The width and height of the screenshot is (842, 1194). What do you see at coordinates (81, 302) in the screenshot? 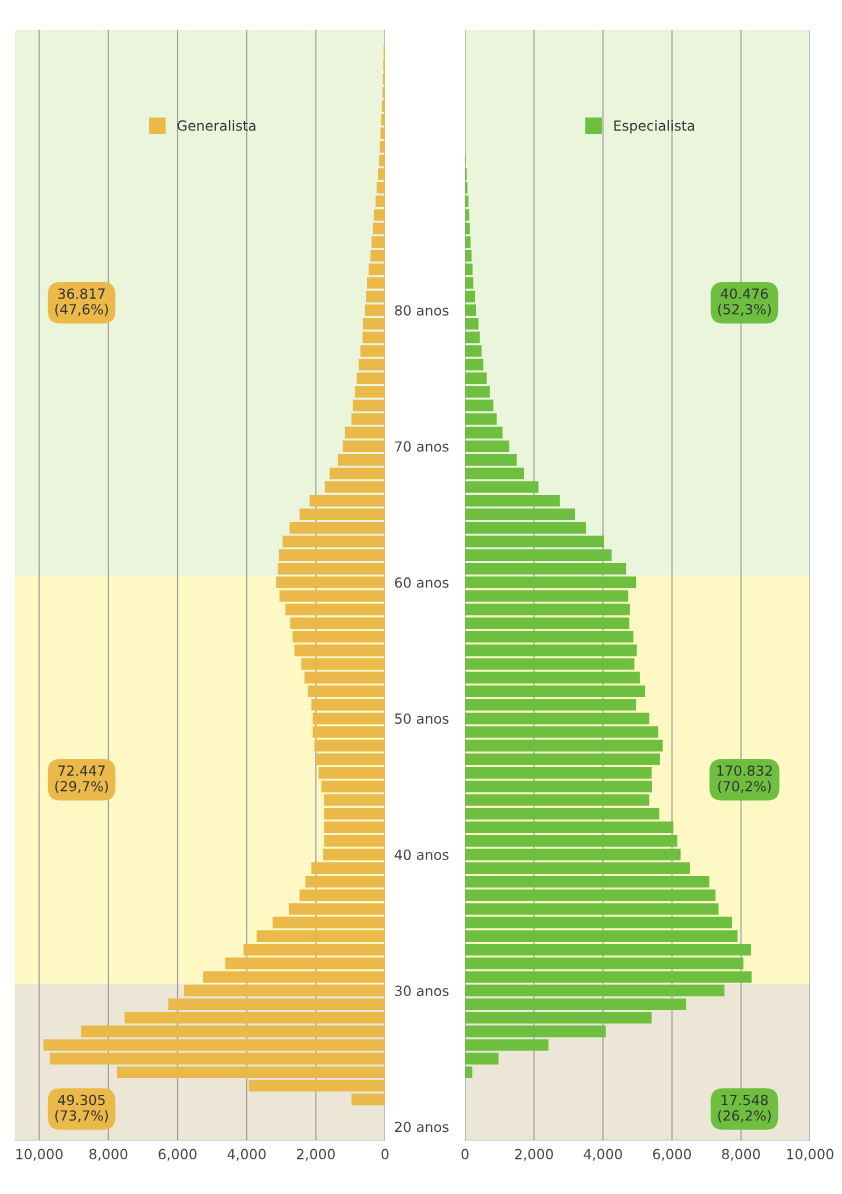
I see `annotation: 36.817 (47,6%)` at bounding box center [81, 302].